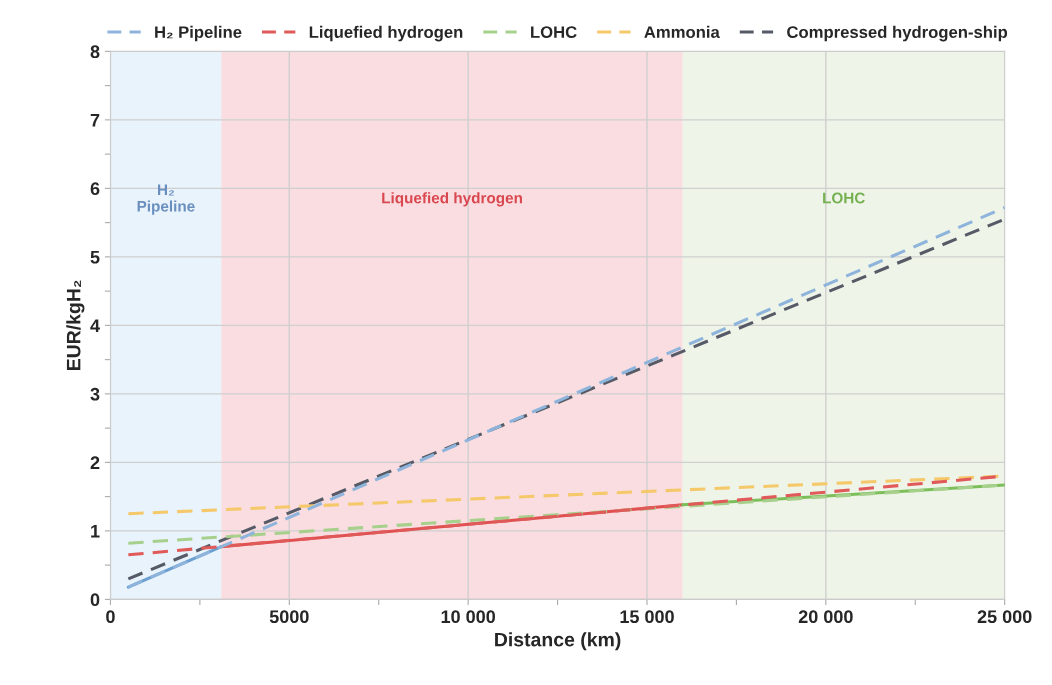  Describe the element at coordinates (844, 198) in the screenshot. I see `band-label: LOHC` at that location.